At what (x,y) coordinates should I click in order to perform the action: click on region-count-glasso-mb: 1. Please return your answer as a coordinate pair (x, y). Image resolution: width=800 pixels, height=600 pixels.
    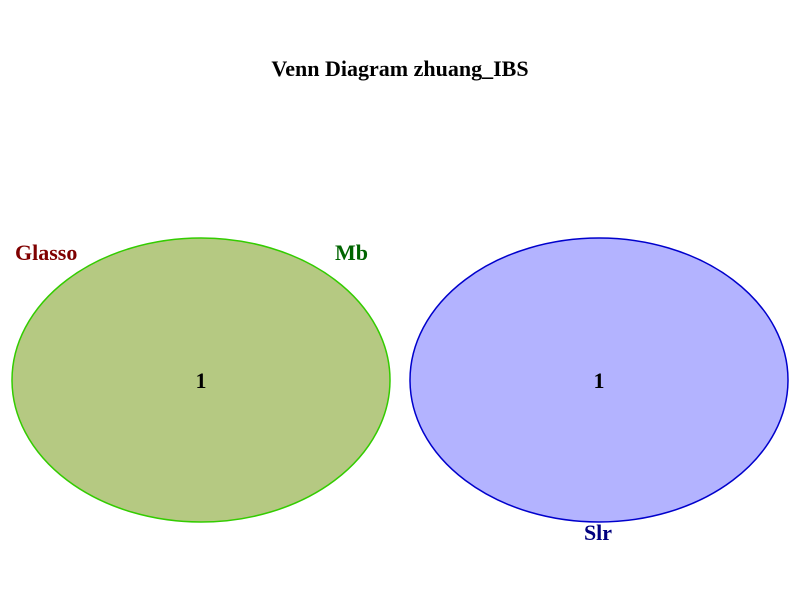
    Looking at the image, I should click on (201, 380).